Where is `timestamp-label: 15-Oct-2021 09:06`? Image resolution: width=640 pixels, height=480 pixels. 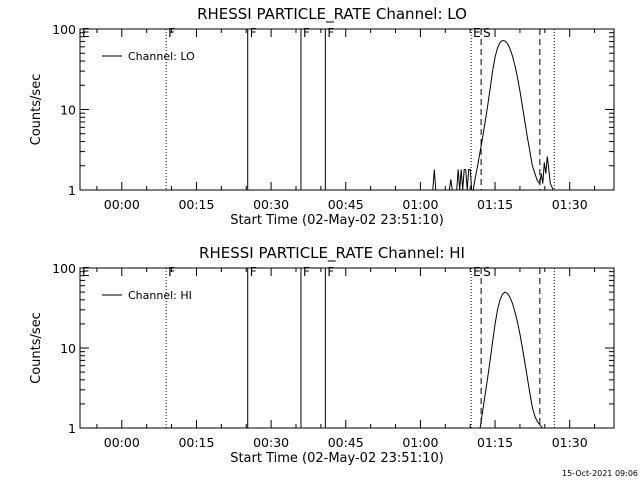
timestamp-label: 15-Oct-2021 09:06 is located at coordinates (600, 473).